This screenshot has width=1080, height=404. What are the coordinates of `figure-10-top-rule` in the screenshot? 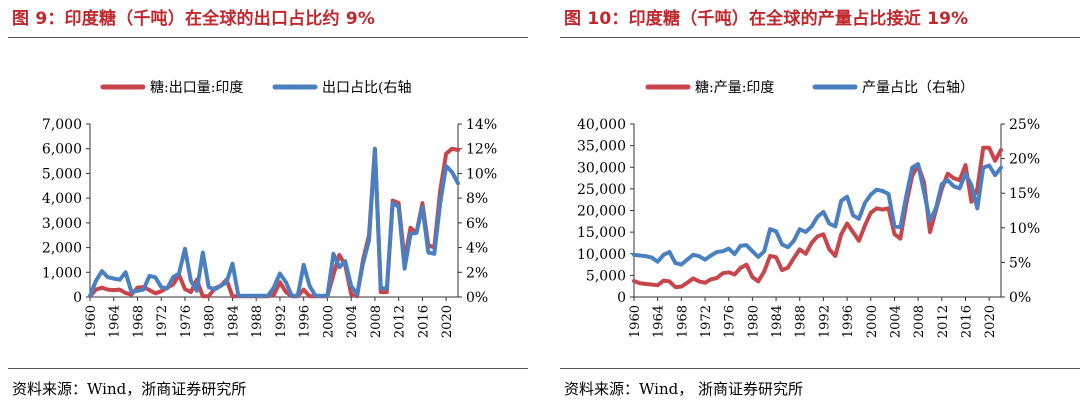 It's located at (820, 37).